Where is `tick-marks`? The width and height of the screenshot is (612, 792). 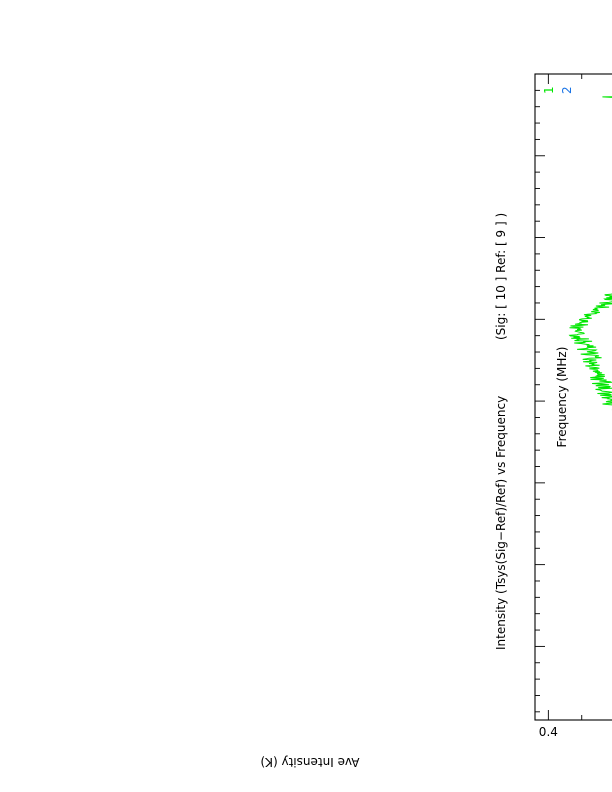 tick-marks is located at coordinates (559, 396).